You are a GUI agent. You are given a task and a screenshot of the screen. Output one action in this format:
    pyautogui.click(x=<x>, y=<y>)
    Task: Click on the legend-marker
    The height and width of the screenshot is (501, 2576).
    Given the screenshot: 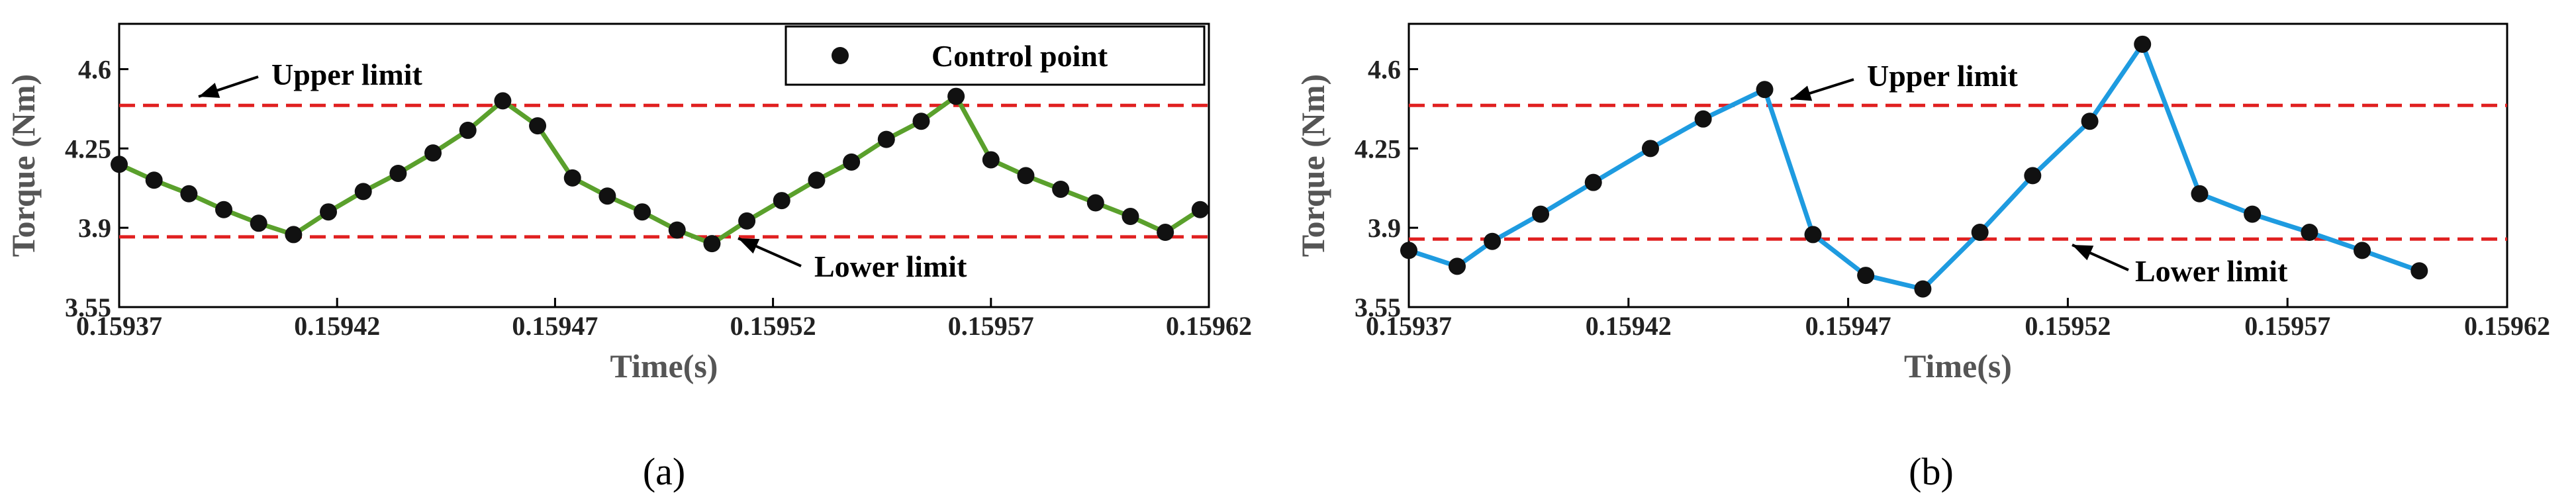 What is the action you would take?
    pyautogui.click(x=840, y=55)
    